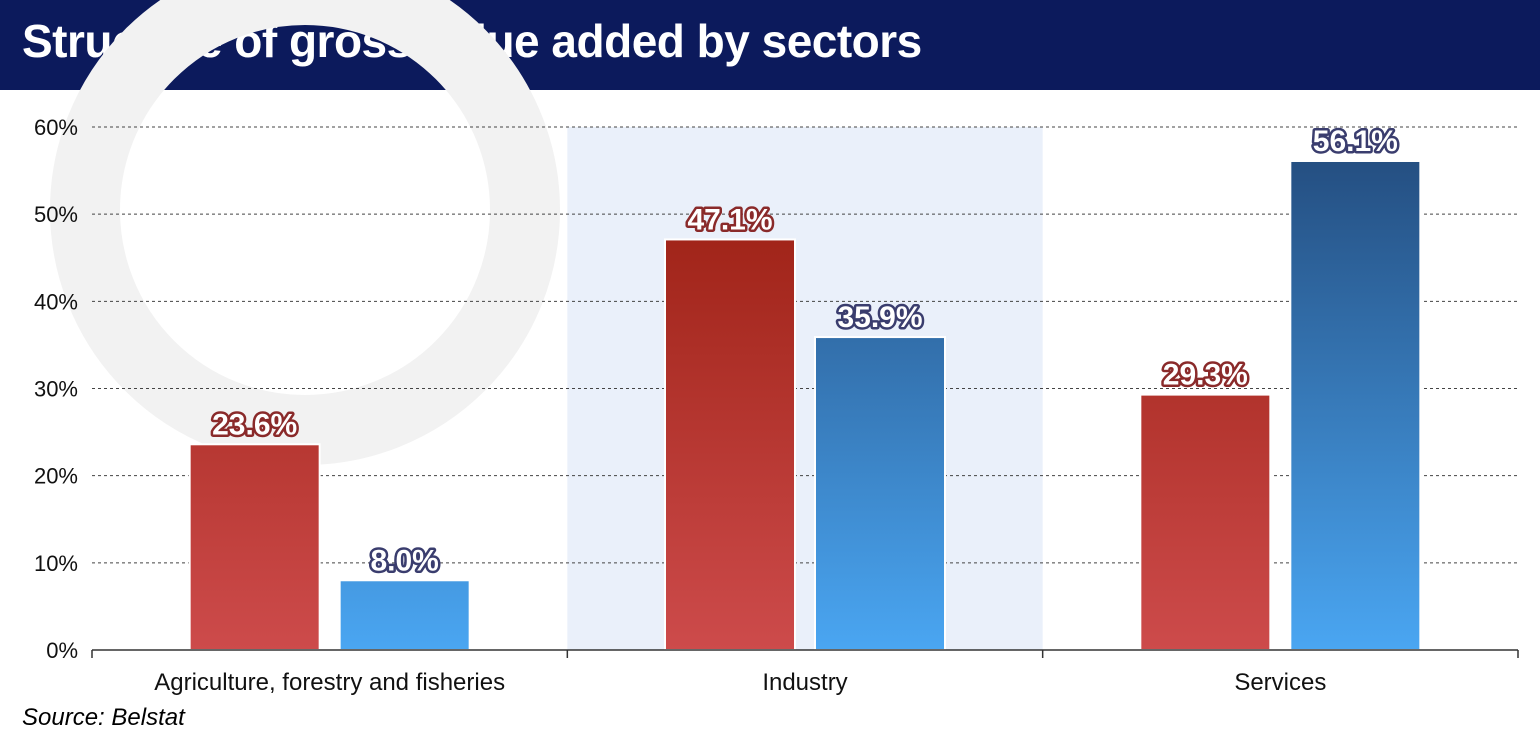 The height and width of the screenshot is (742, 1540). I want to click on category-label: Services, so click(1280, 682).